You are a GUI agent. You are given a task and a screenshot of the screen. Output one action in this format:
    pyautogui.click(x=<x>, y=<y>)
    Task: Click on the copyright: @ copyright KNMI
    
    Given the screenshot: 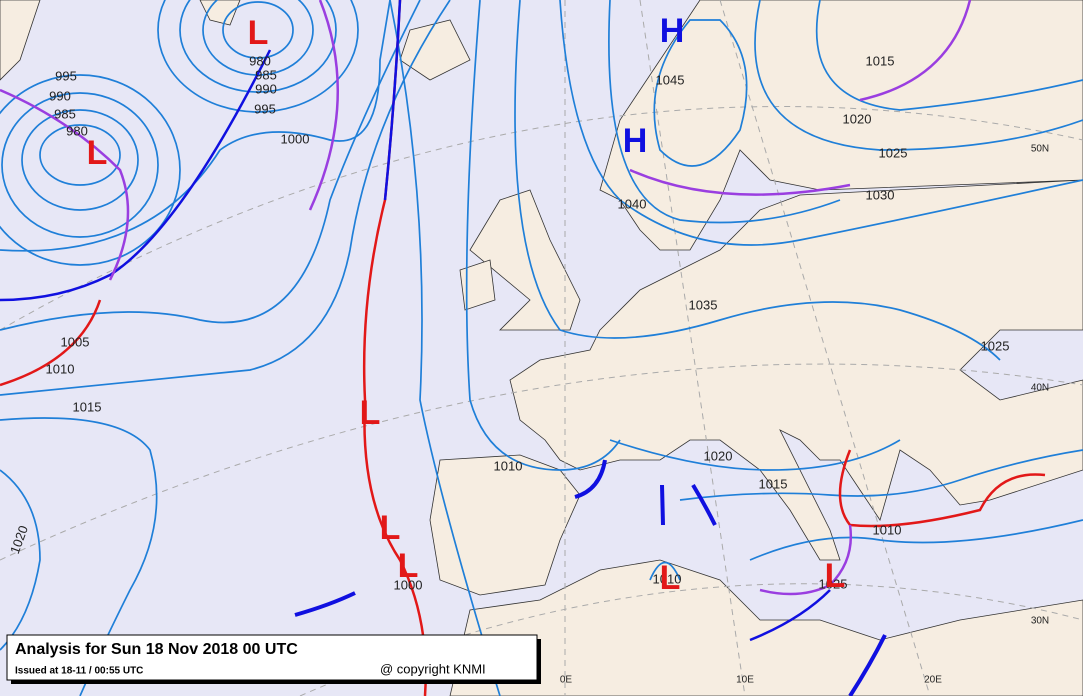 What is the action you would take?
    pyautogui.click(x=433, y=668)
    